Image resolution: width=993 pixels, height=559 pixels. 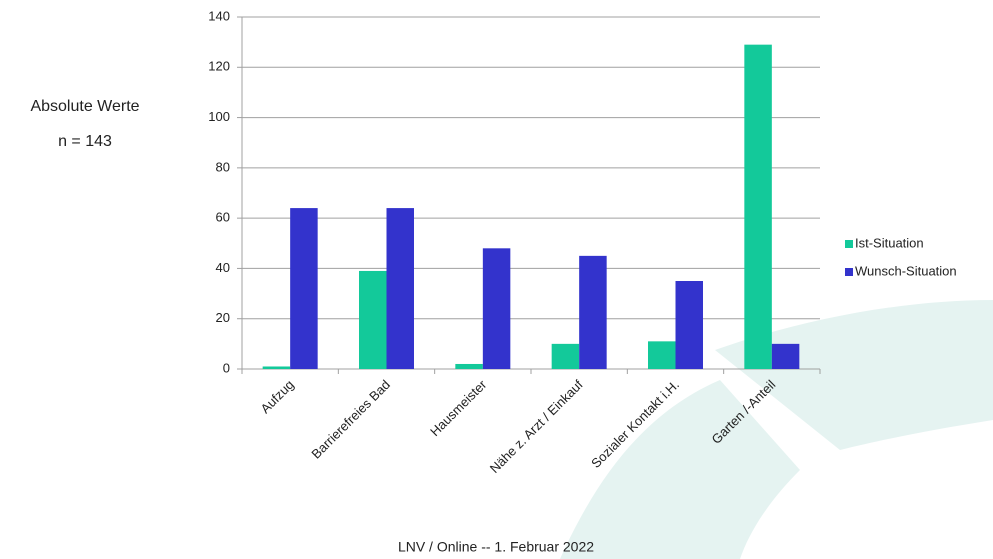 I want to click on legend-label: Wunsch-Situation, so click(x=906, y=270).